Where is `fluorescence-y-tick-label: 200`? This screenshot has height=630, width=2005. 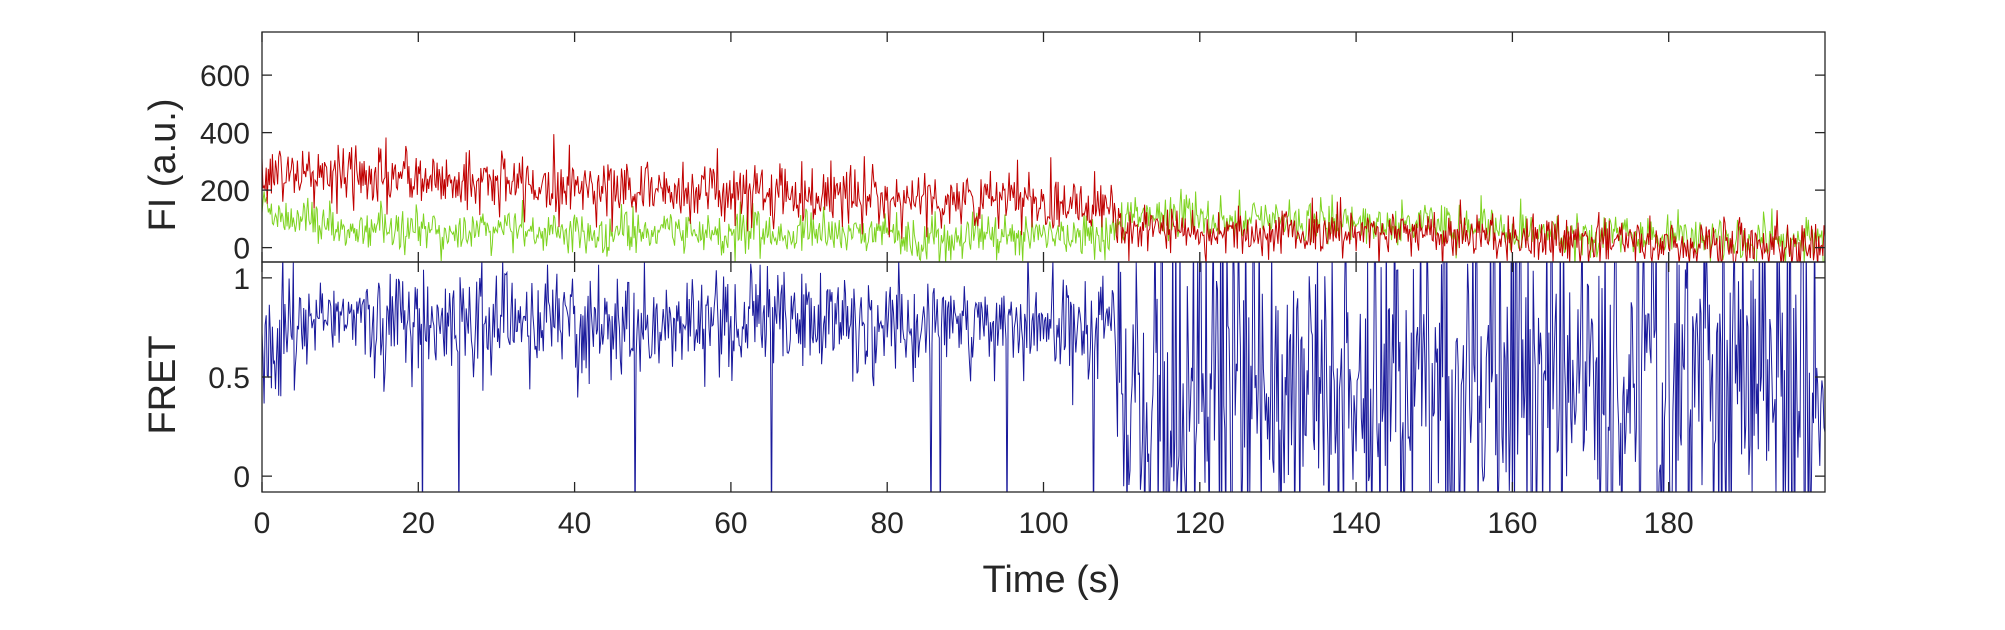
fluorescence-y-tick-label: 200 is located at coordinates (225, 191).